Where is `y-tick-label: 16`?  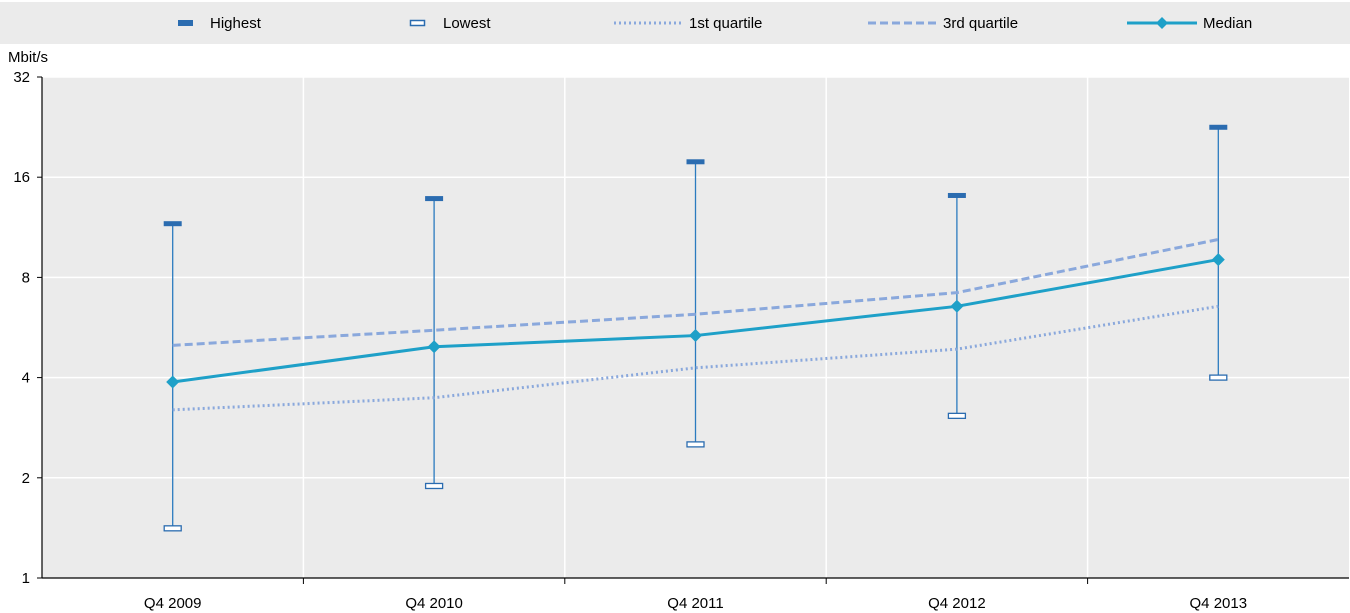
y-tick-label: 16 is located at coordinates (21, 177).